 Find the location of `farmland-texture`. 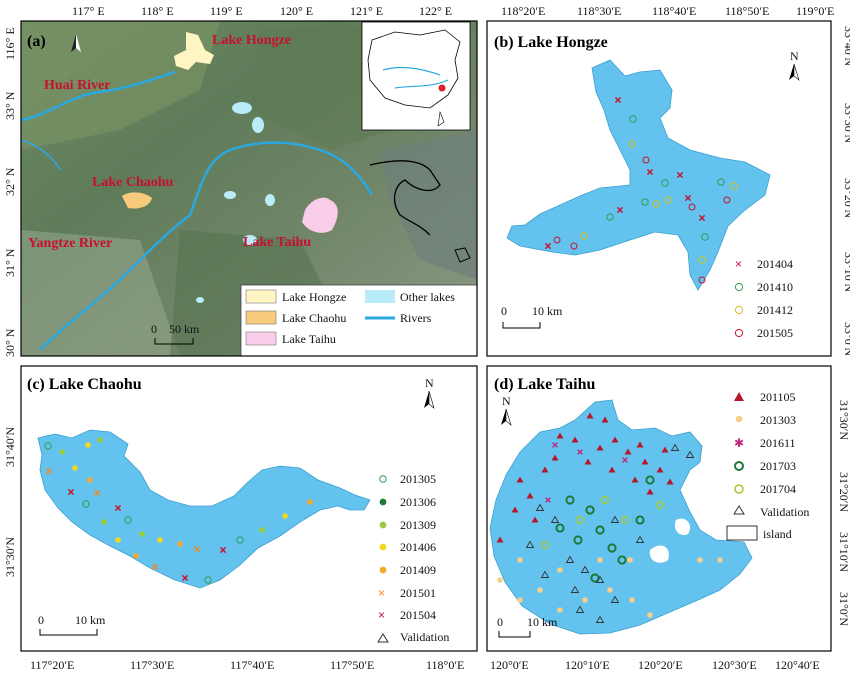

farmland-texture is located at coordinates (120, 85).